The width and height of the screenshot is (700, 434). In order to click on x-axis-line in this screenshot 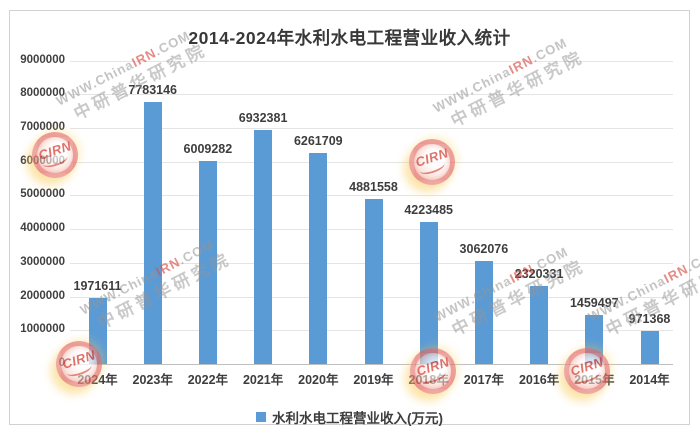, I will do `click(371, 364)`.